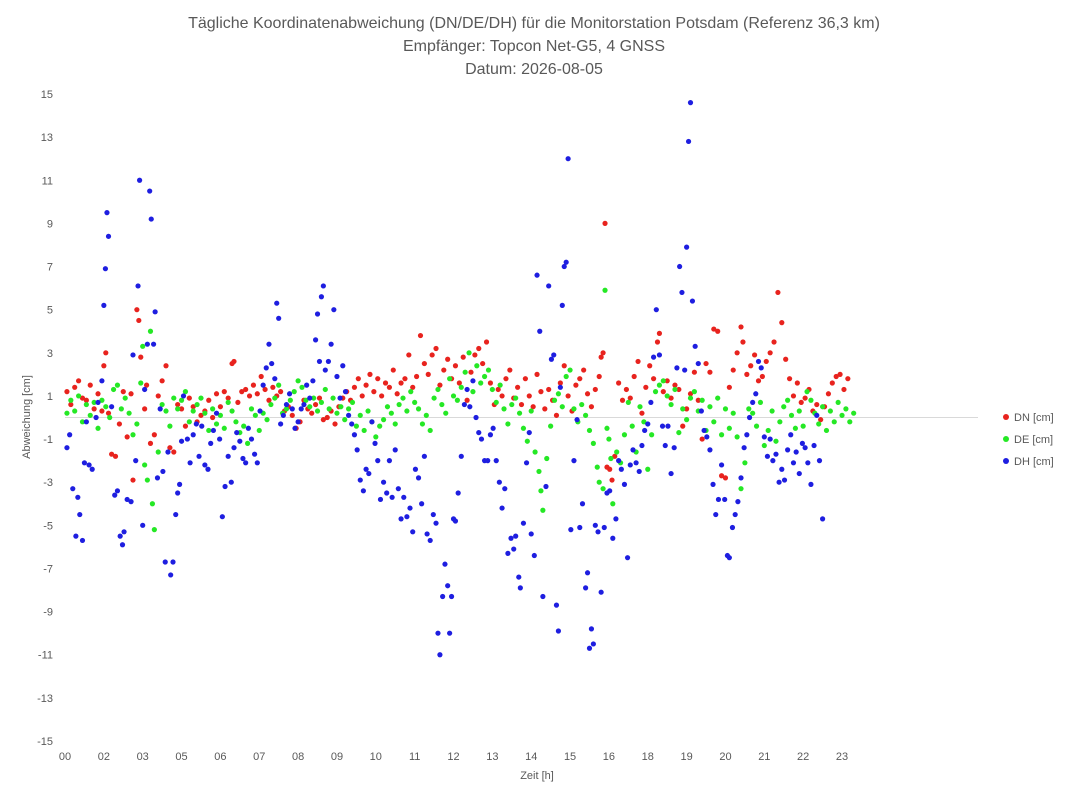 This screenshot has height=801, width=1068. Describe the element at coordinates (1034, 462) in the screenshot. I see `legend-label: DH [cm]` at that location.